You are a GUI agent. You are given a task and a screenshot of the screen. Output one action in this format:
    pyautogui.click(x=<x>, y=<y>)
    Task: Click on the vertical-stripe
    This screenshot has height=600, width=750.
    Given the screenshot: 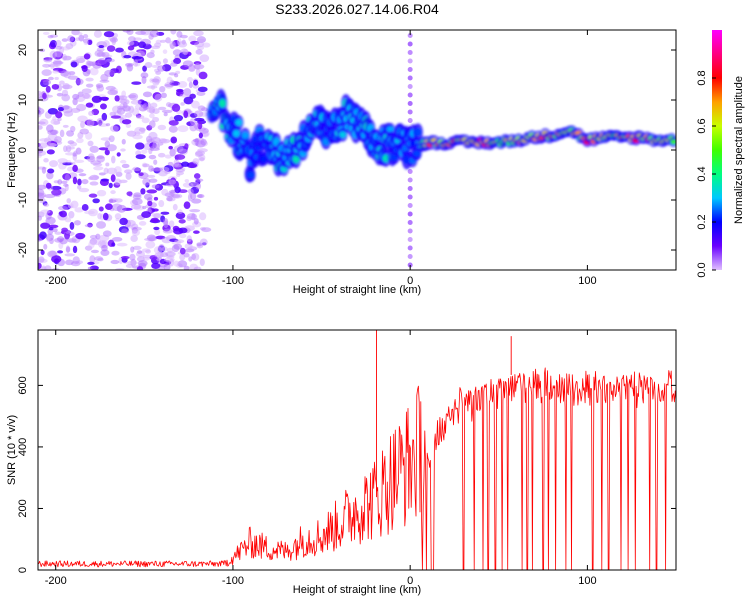 What is the action you would take?
    pyautogui.click(x=410, y=150)
    